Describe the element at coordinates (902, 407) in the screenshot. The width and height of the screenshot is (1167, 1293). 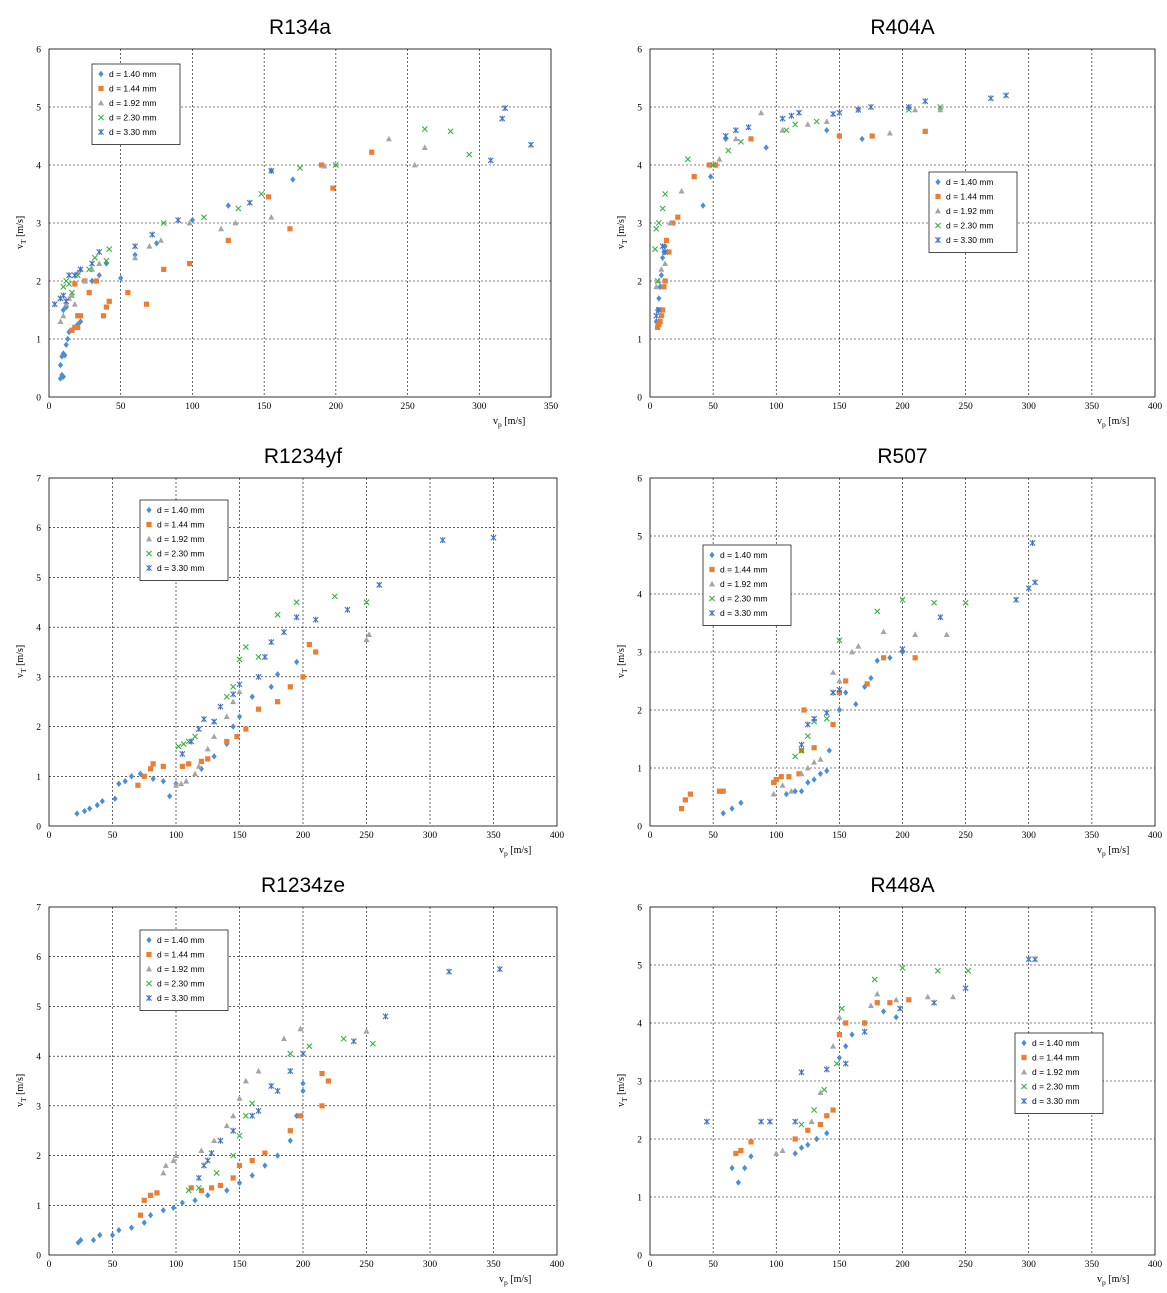
I see `x-tick-label: 200` at that location.